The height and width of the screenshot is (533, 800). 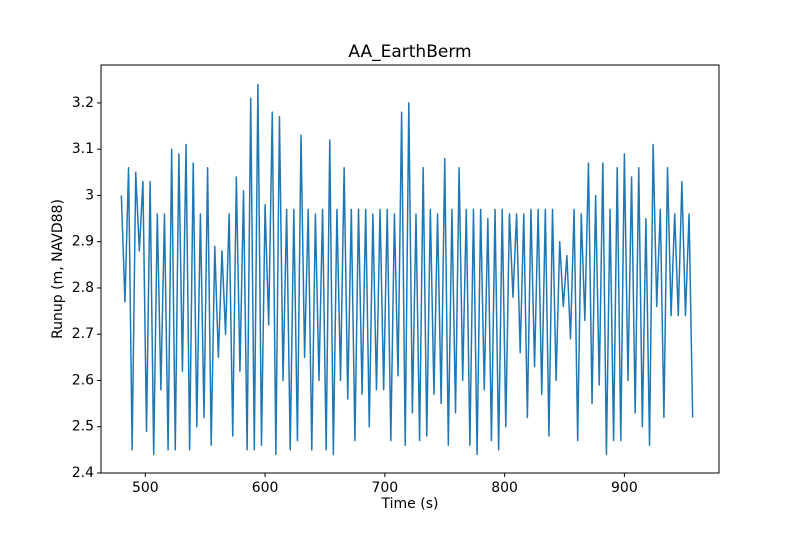 What do you see at coordinates (58, 269) in the screenshot?
I see `y-axis-label: Runup (m, NAVD88)` at bounding box center [58, 269].